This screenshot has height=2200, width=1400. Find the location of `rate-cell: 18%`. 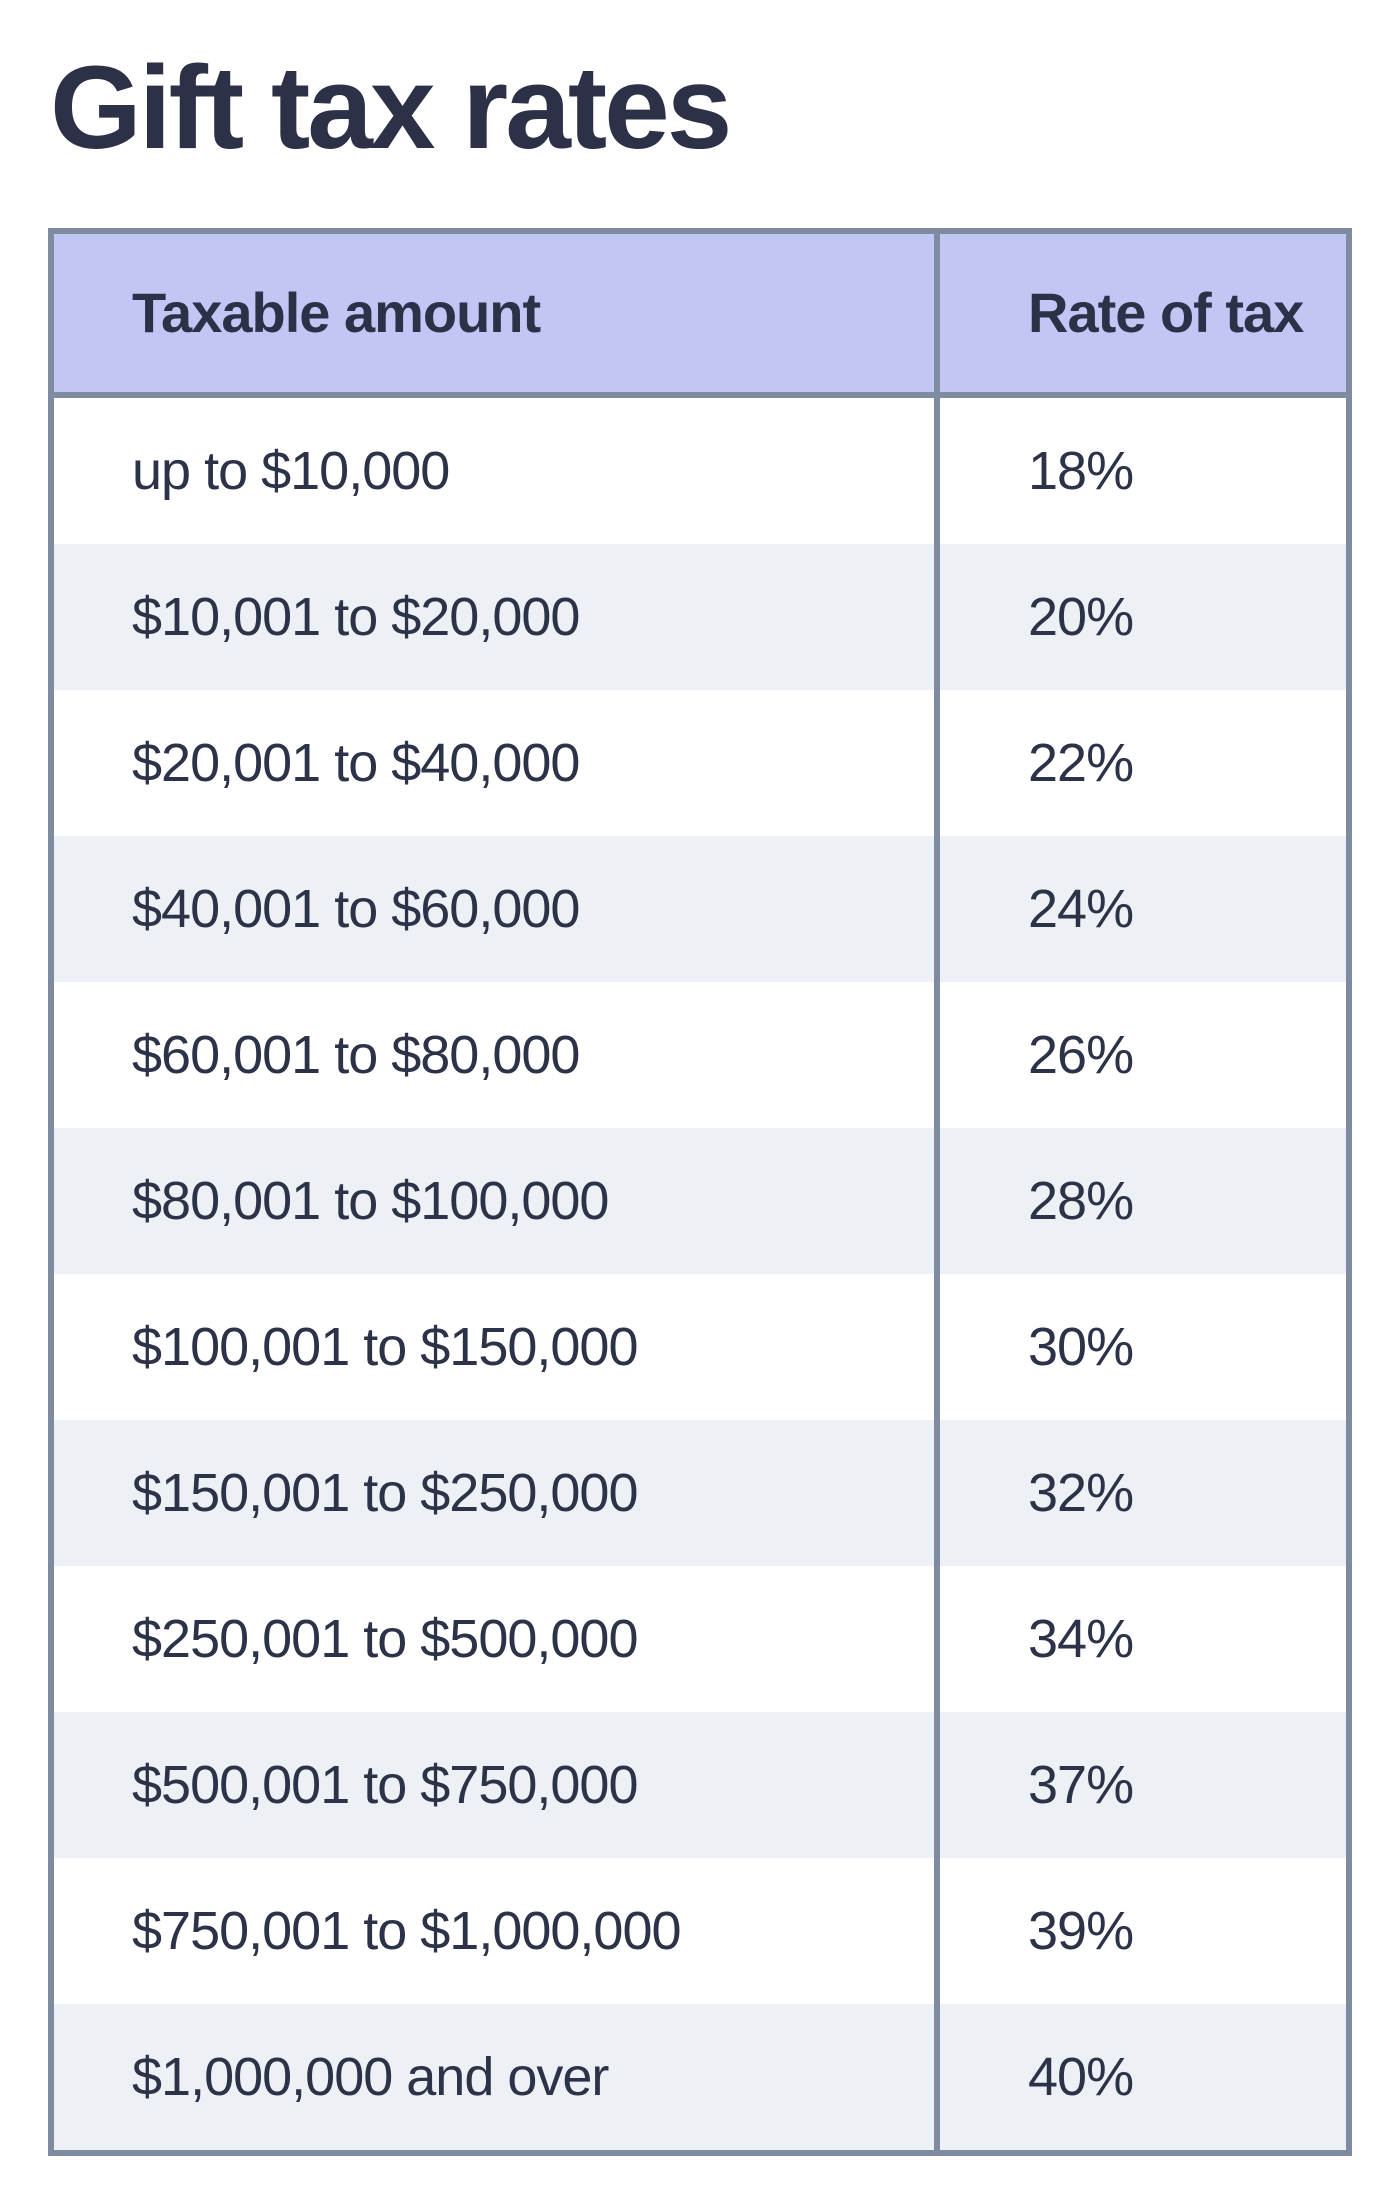

rate-cell: 18% is located at coordinates (1081, 470).